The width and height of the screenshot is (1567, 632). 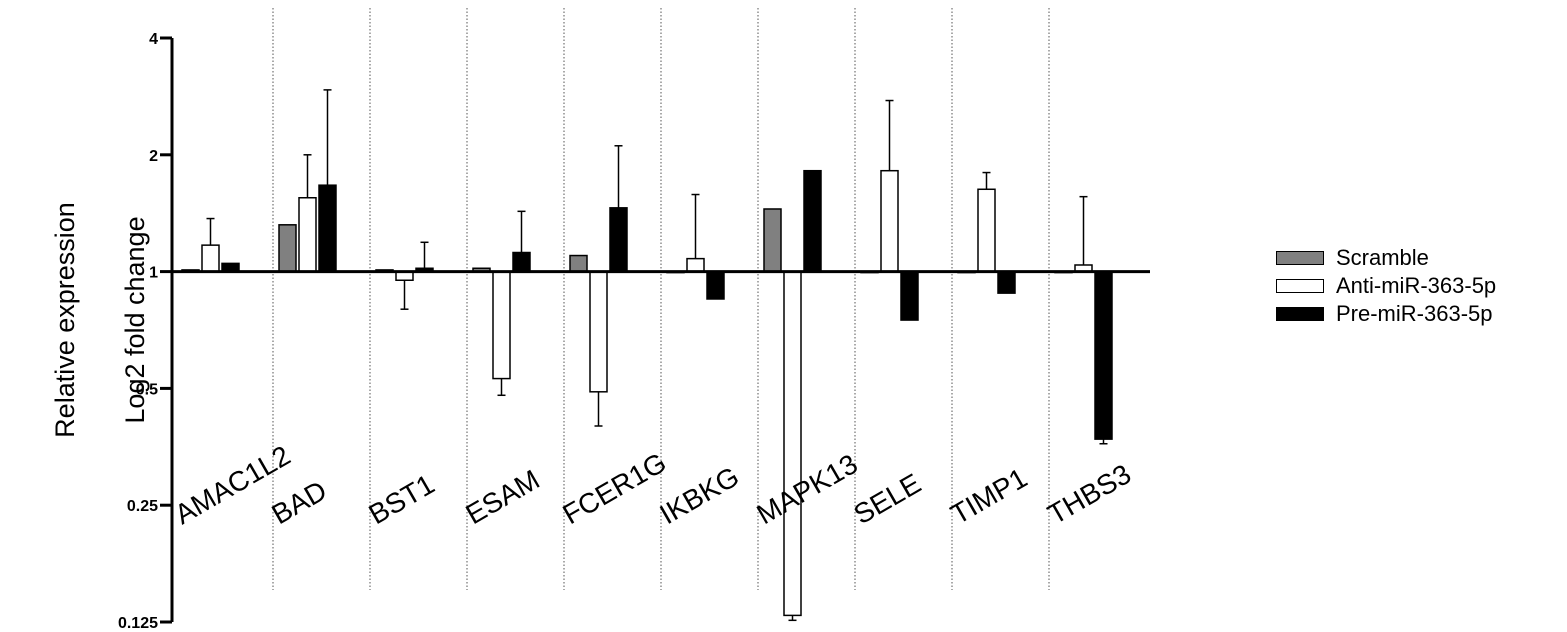 I want to click on bar-scramble-bad, so click(x=287, y=248).